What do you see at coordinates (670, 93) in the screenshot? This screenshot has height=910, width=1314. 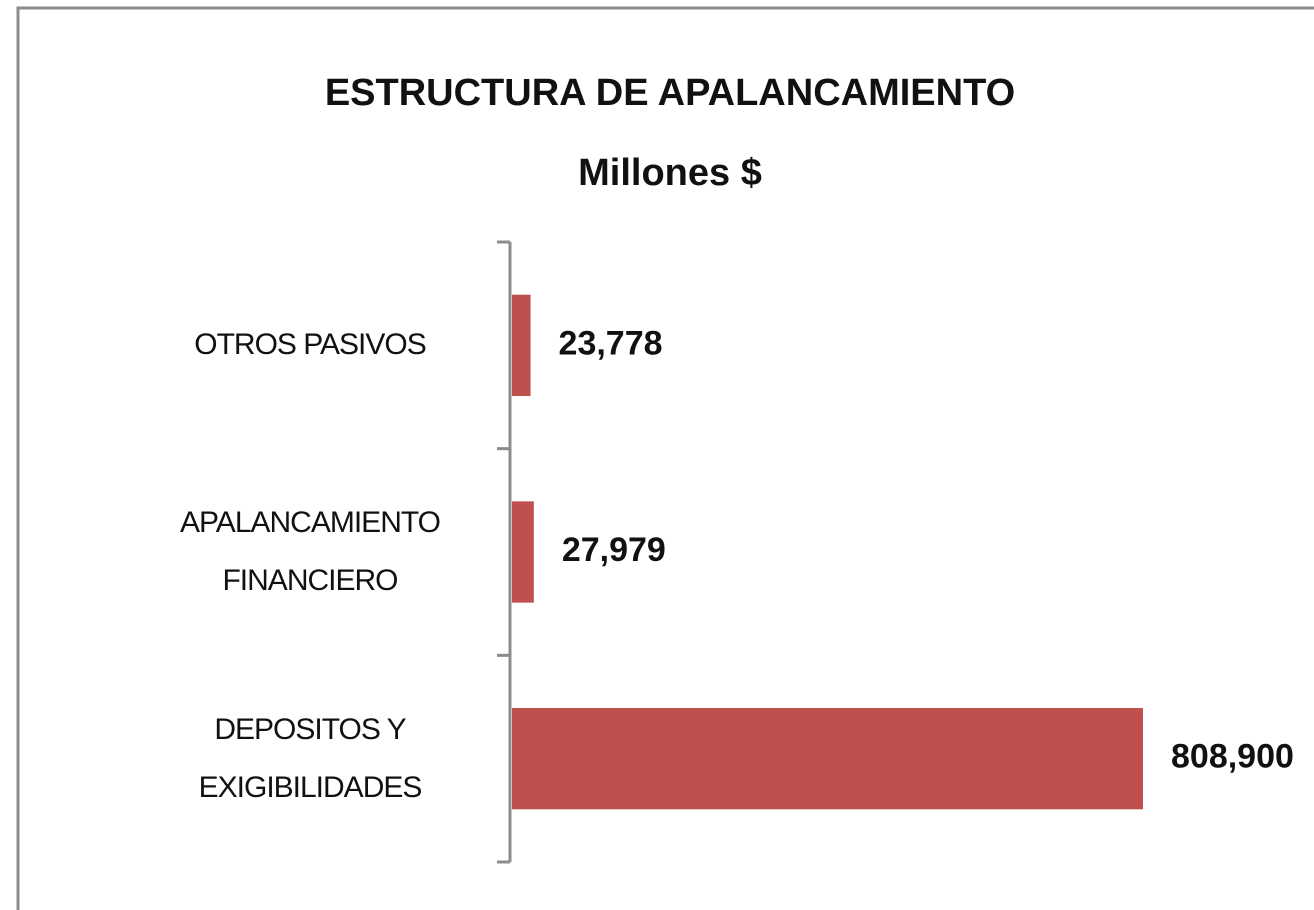 I see `chart-title: ESTRUCTURA DE APALANCAMIENTO` at bounding box center [670, 93].